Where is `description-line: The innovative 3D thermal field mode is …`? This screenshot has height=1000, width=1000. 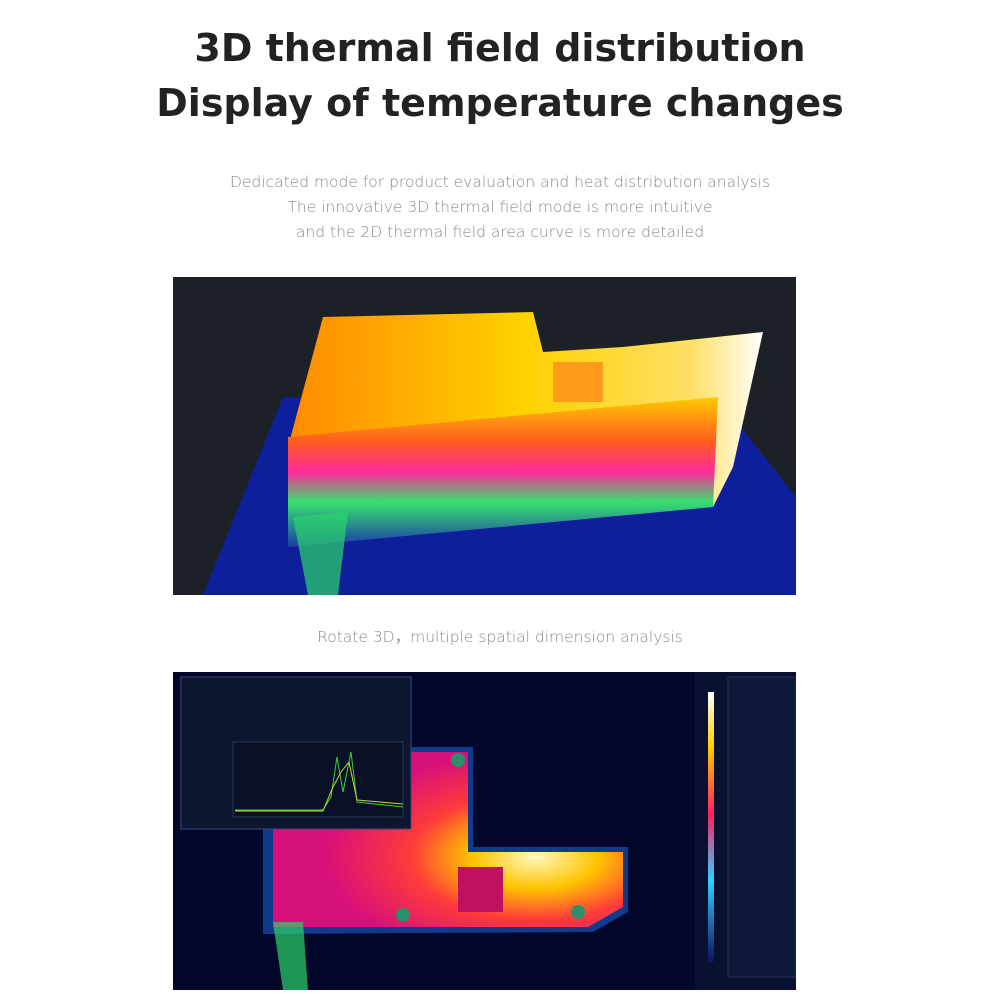 description-line: The innovative 3D thermal field mode is … is located at coordinates (500, 207).